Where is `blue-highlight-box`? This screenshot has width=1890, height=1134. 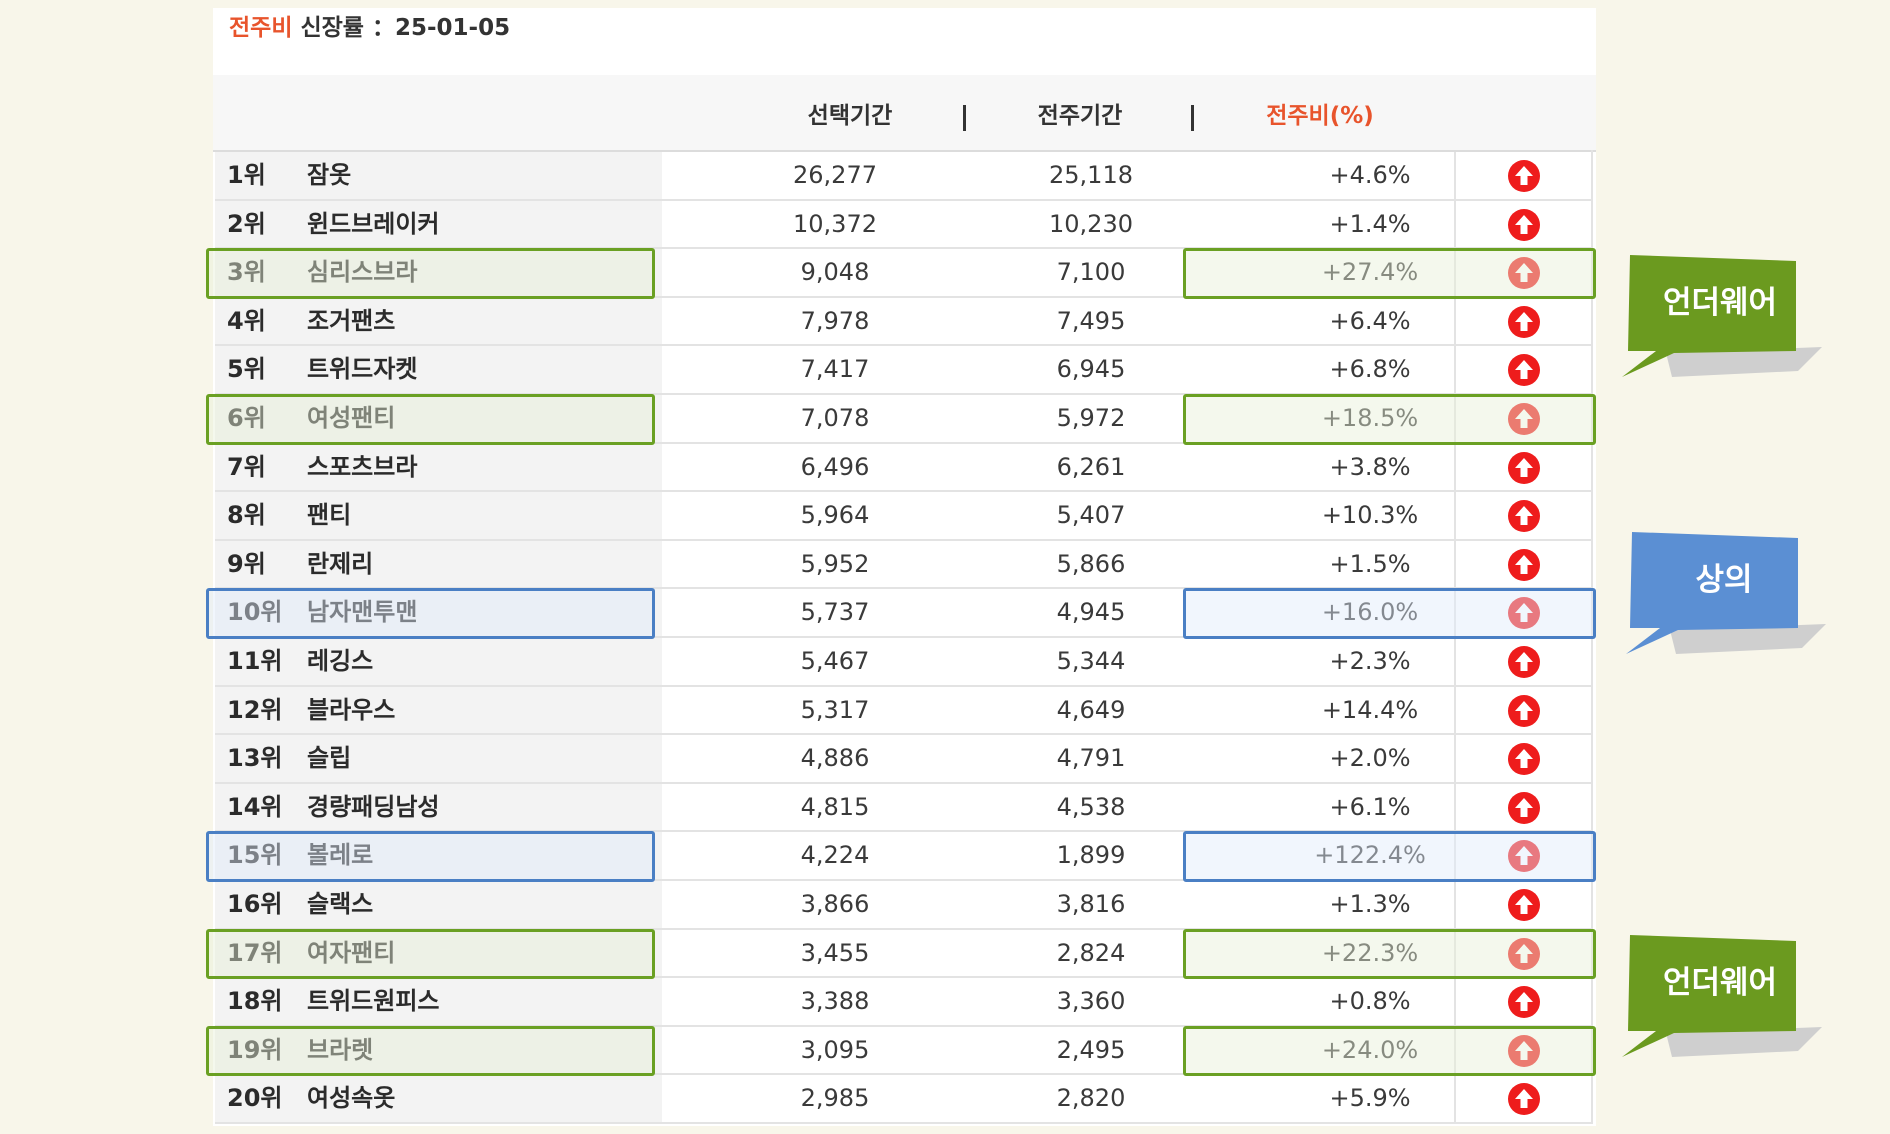
blue-highlight-box is located at coordinates (1389, 856).